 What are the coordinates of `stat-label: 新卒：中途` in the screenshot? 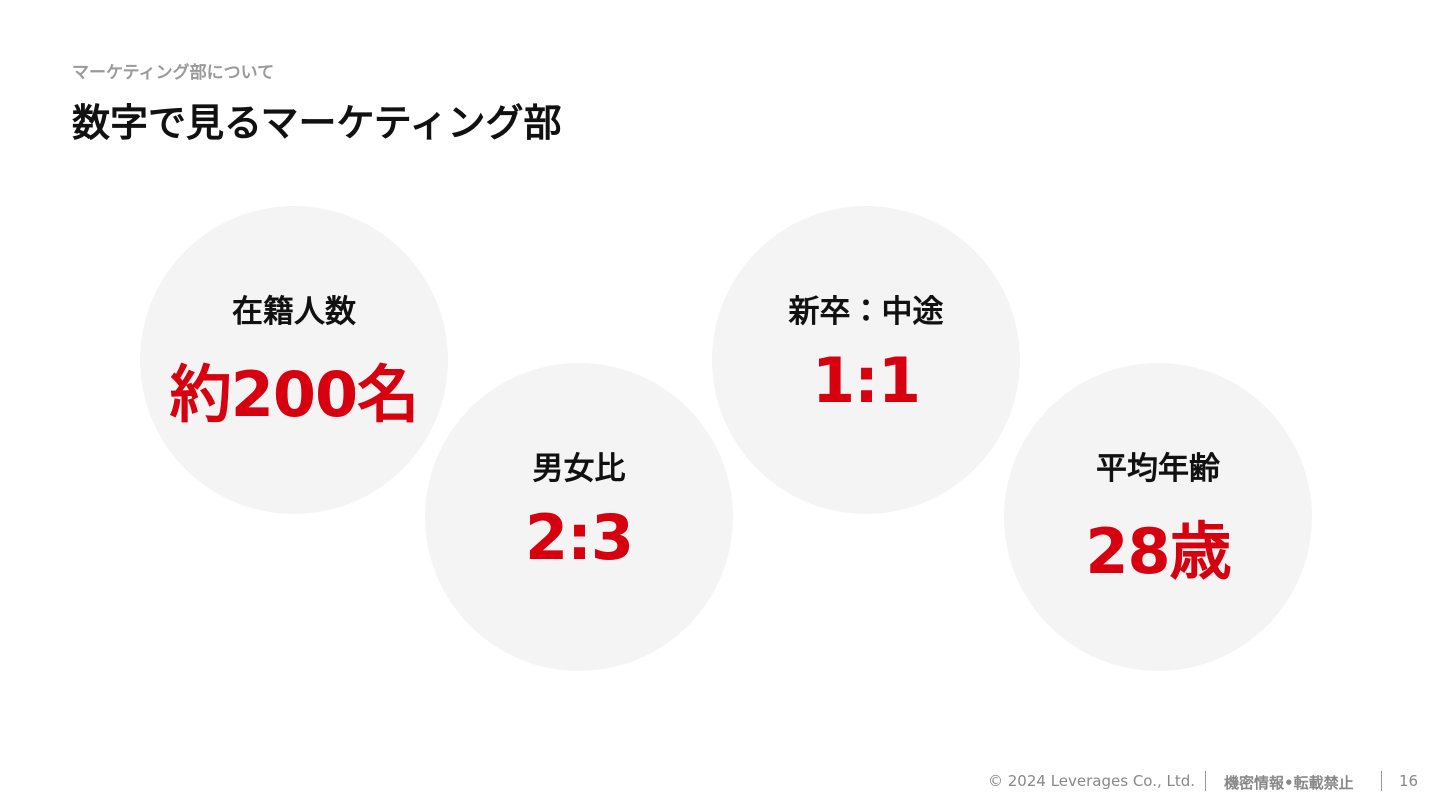 It's located at (866, 312).